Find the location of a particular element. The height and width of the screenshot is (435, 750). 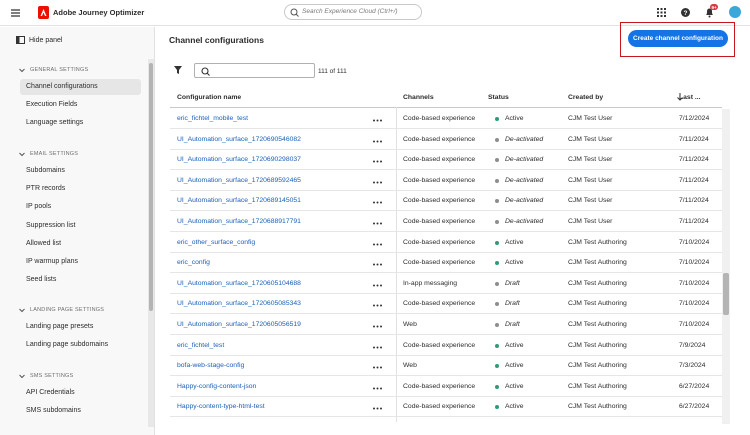

nav-item: Seed lists is located at coordinates (41, 280).